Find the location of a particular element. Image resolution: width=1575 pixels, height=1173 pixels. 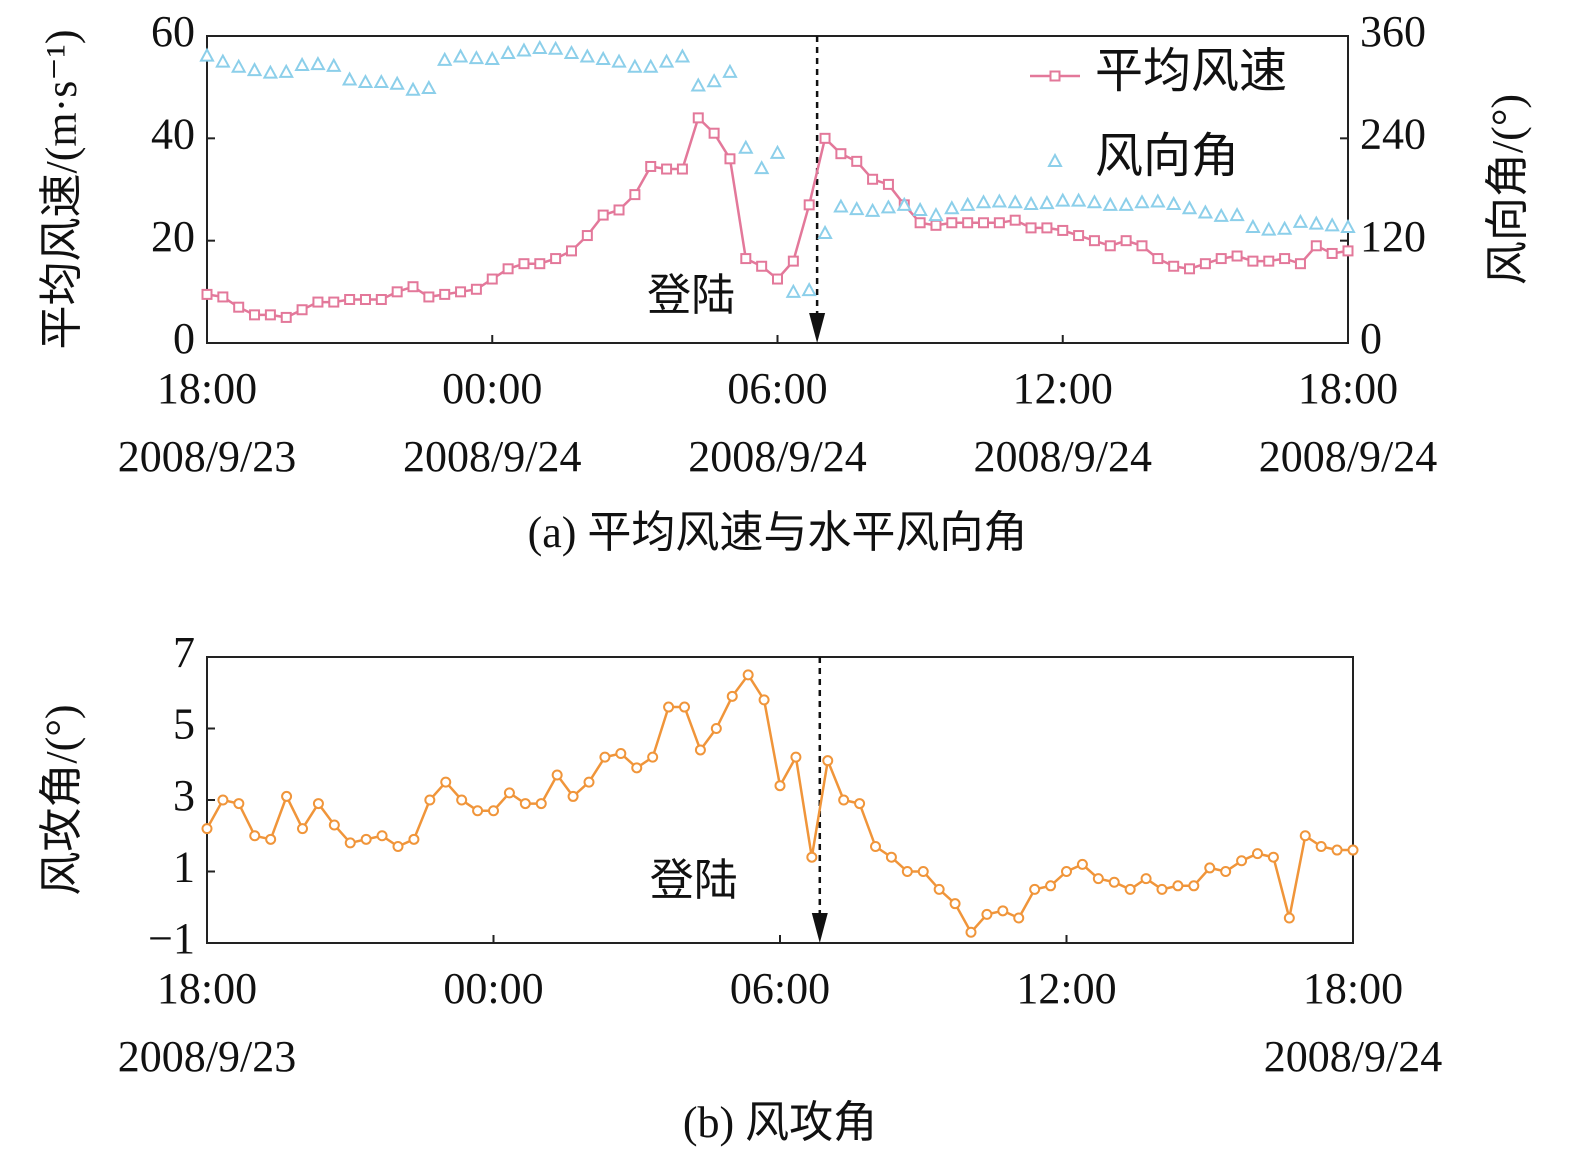

y2-tick-label: 0 is located at coordinates (1371, 338).